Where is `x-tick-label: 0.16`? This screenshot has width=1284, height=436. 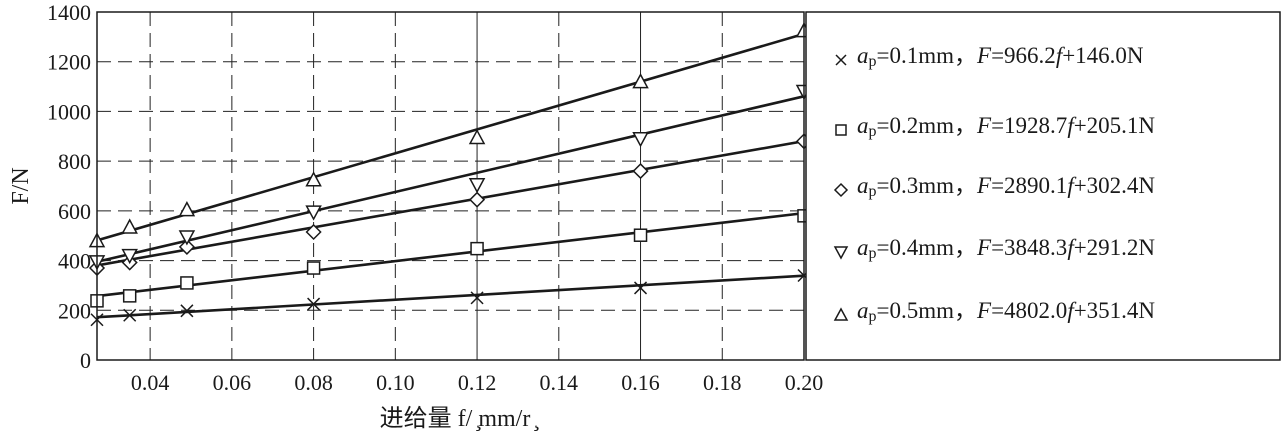
x-tick-label: 0.16 is located at coordinates (640, 382).